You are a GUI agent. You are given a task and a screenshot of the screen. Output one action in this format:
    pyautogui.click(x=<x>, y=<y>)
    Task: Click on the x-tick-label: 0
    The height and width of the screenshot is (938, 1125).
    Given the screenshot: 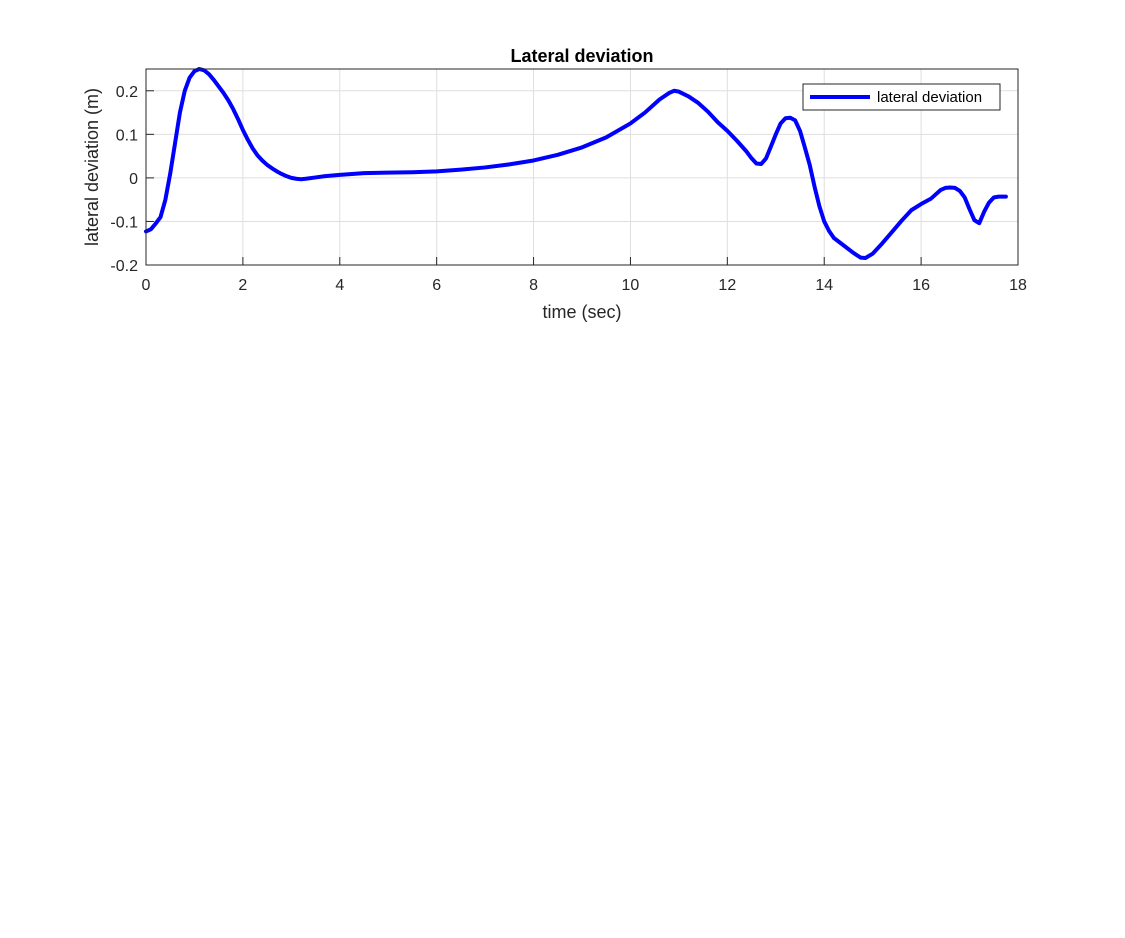 What is the action you would take?
    pyautogui.click(x=146, y=285)
    